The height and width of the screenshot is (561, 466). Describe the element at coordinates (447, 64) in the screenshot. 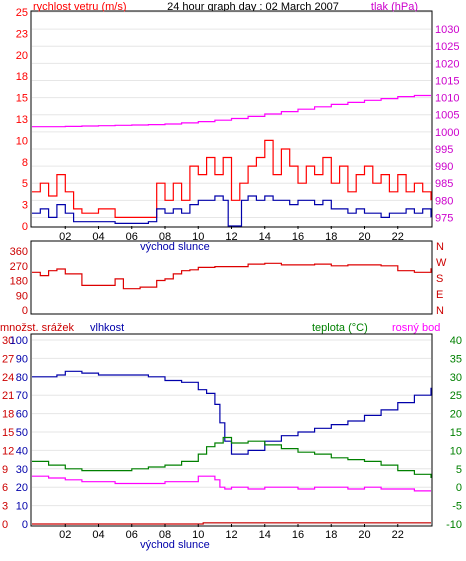

I see `pressure-axis-tick: 1020` at that location.